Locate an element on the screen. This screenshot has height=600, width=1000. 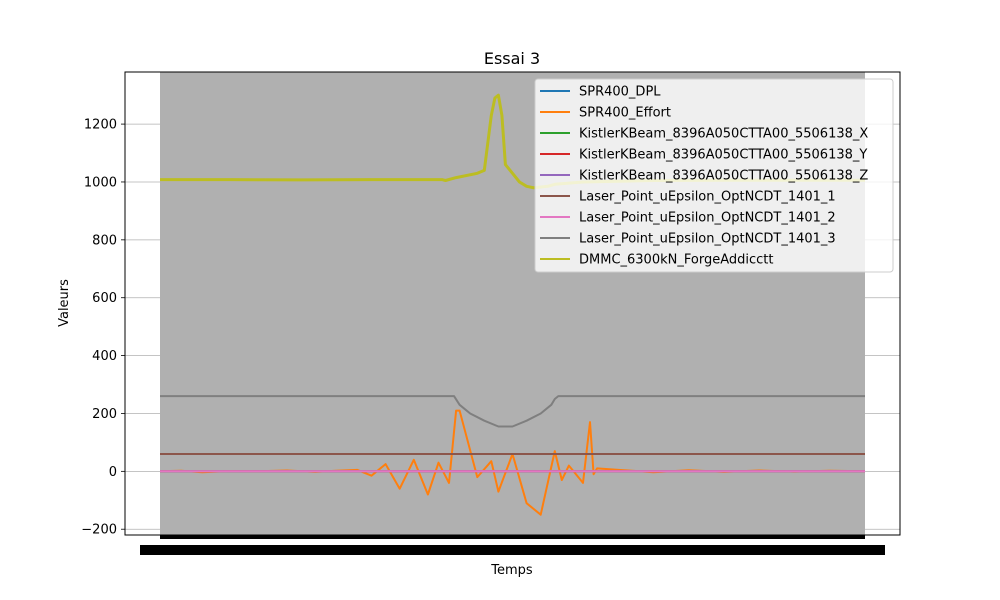
y-axis-label: Valeurs is located at coordinates (64, 303).